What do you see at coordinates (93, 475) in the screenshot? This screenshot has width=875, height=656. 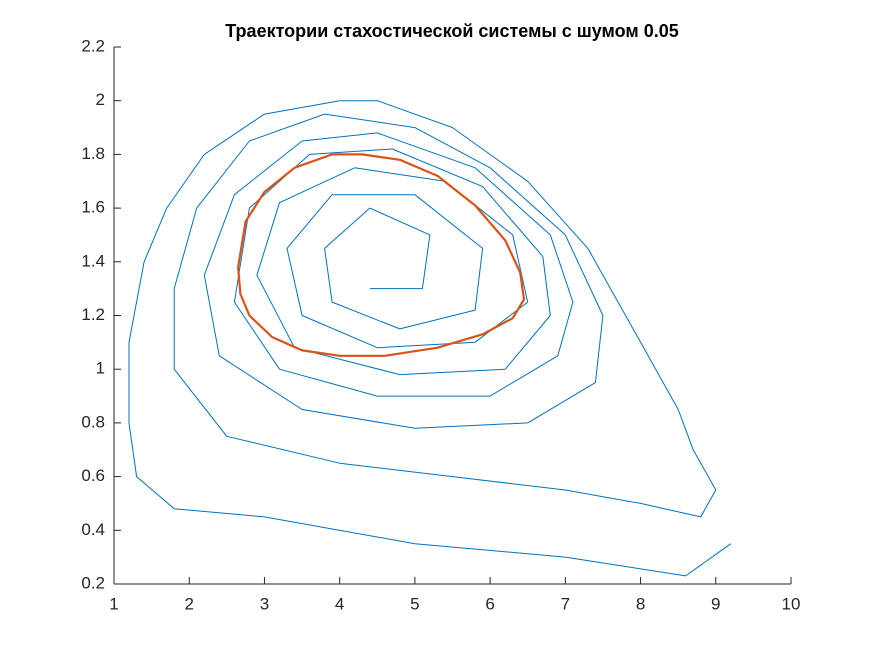 I see `y-tick-label: 0.6` at bounding box center [93, 475].